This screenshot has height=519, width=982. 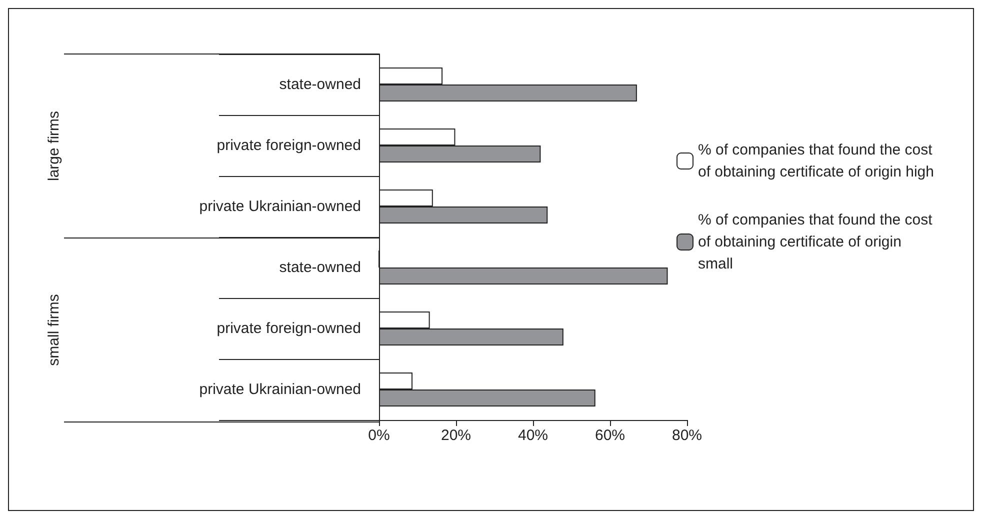 I want to click on legend-label: % of companies that found the cost of obtaining certificate of origin small, so click(x=817, y=242).